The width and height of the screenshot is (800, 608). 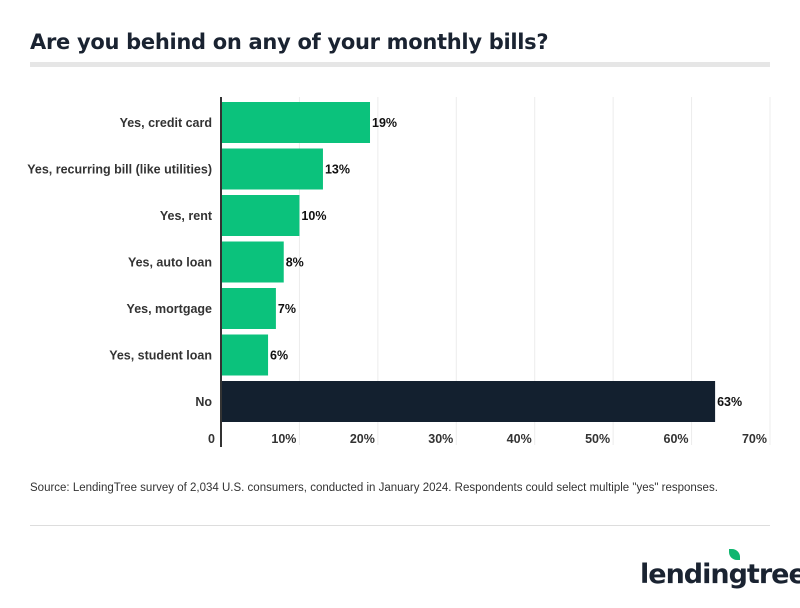 What do you see at coordinates (186, 216) in the screenshot?
I see `category-label: Yes, rent` at bounding box center [186, 216].